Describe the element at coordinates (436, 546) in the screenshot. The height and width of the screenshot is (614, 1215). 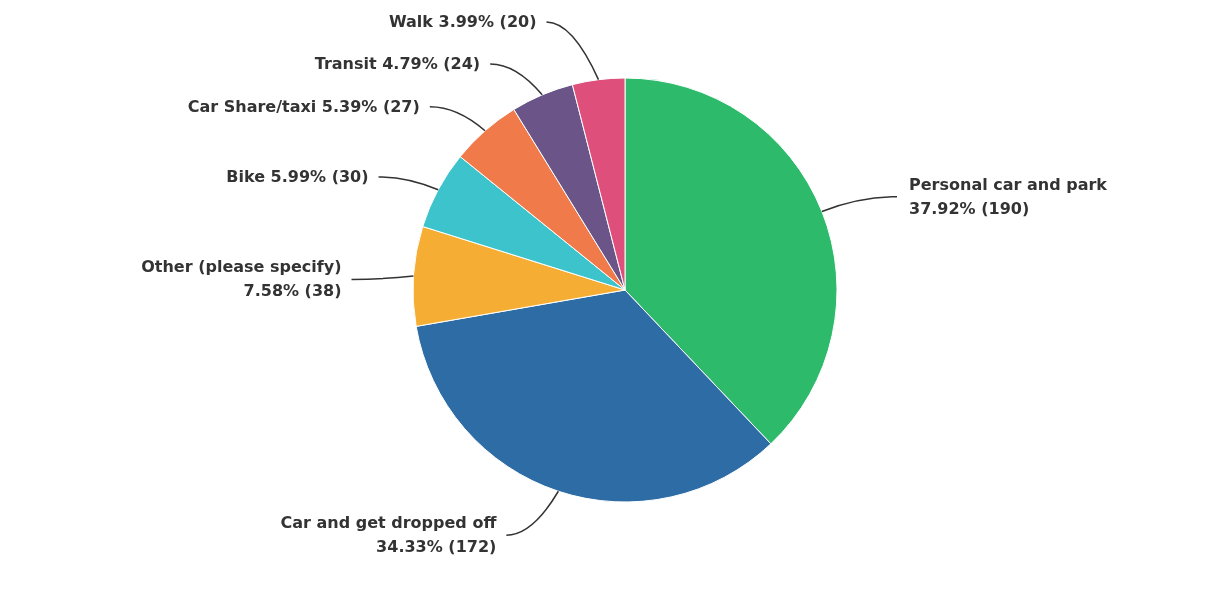
I see `data-label: 34.33% (172)` at that location.